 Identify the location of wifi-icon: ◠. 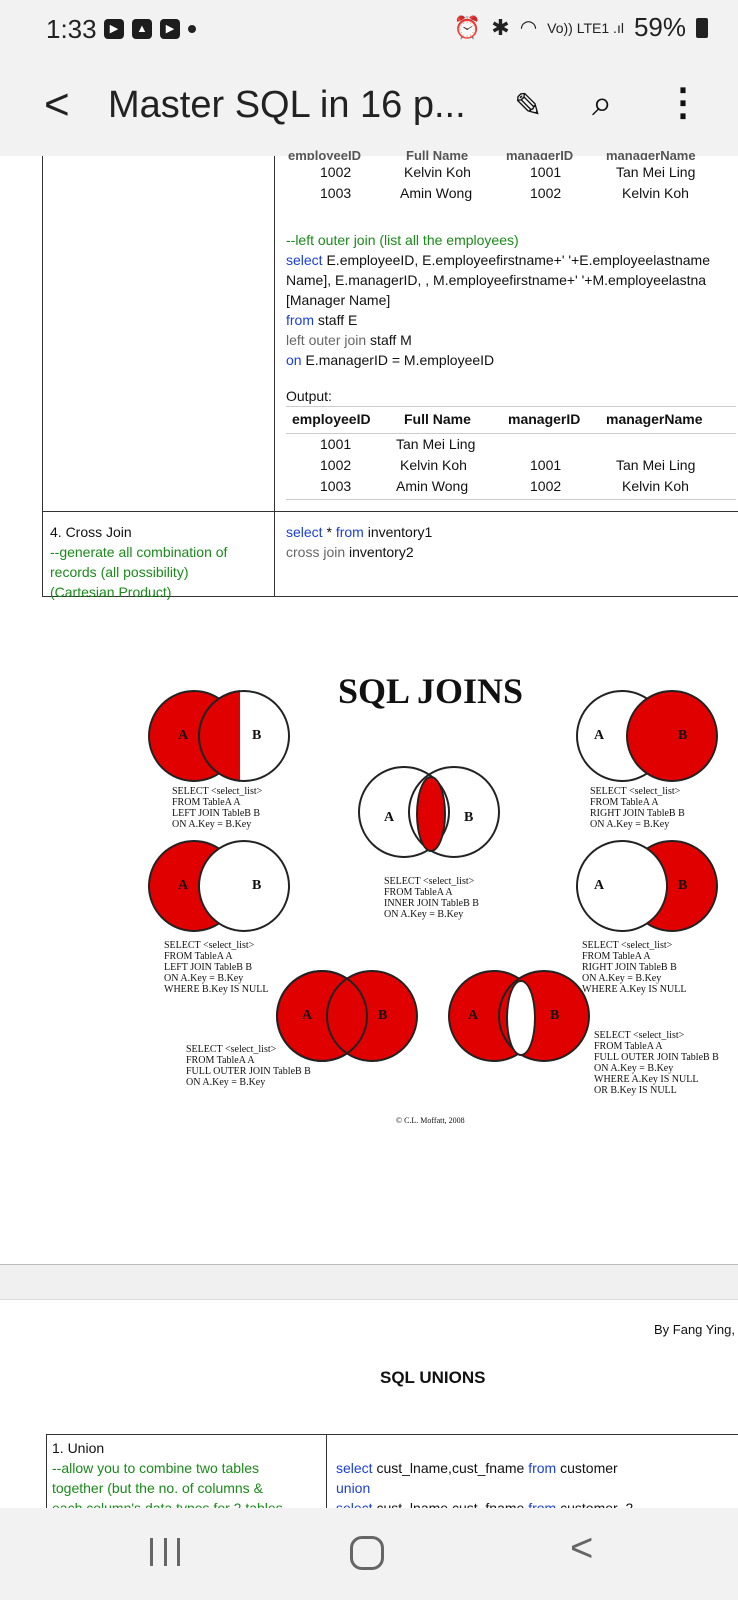
(528, 28).